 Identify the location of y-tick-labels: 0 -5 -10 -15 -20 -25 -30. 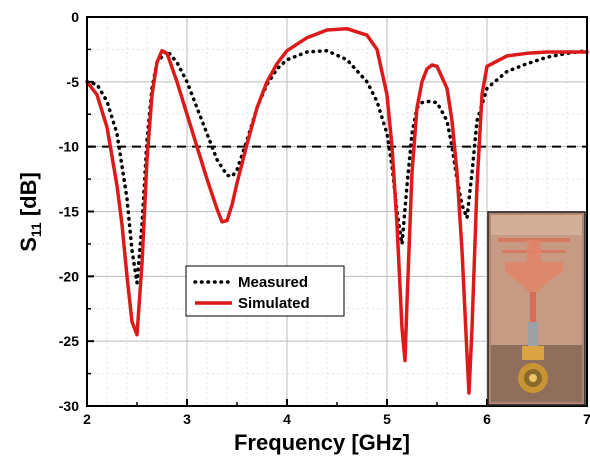
(69, 211).